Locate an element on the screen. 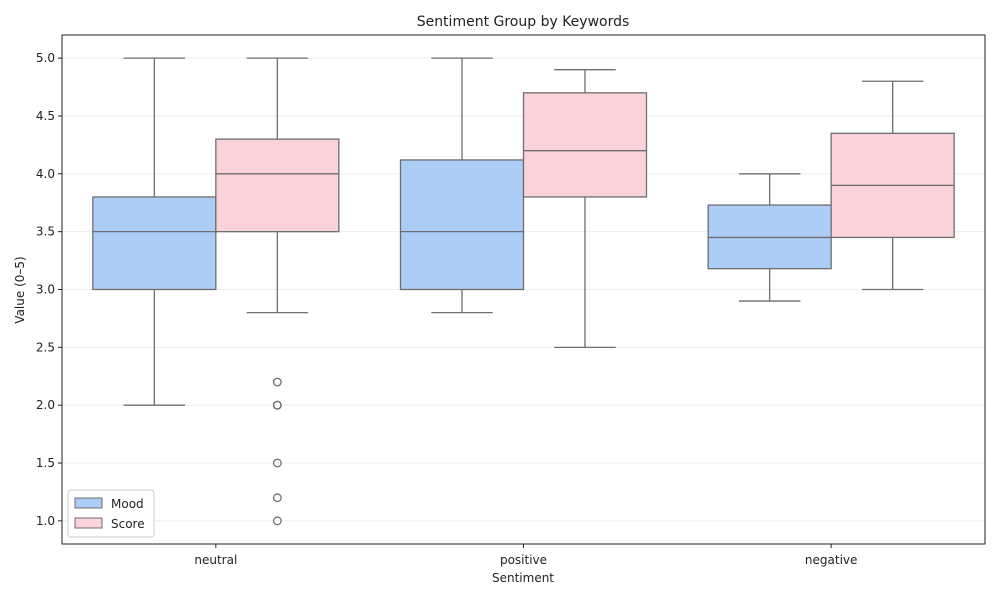 The width and height of the screenshot is (1000, 600). box-mood-negative is located at coordinates (769, 237).